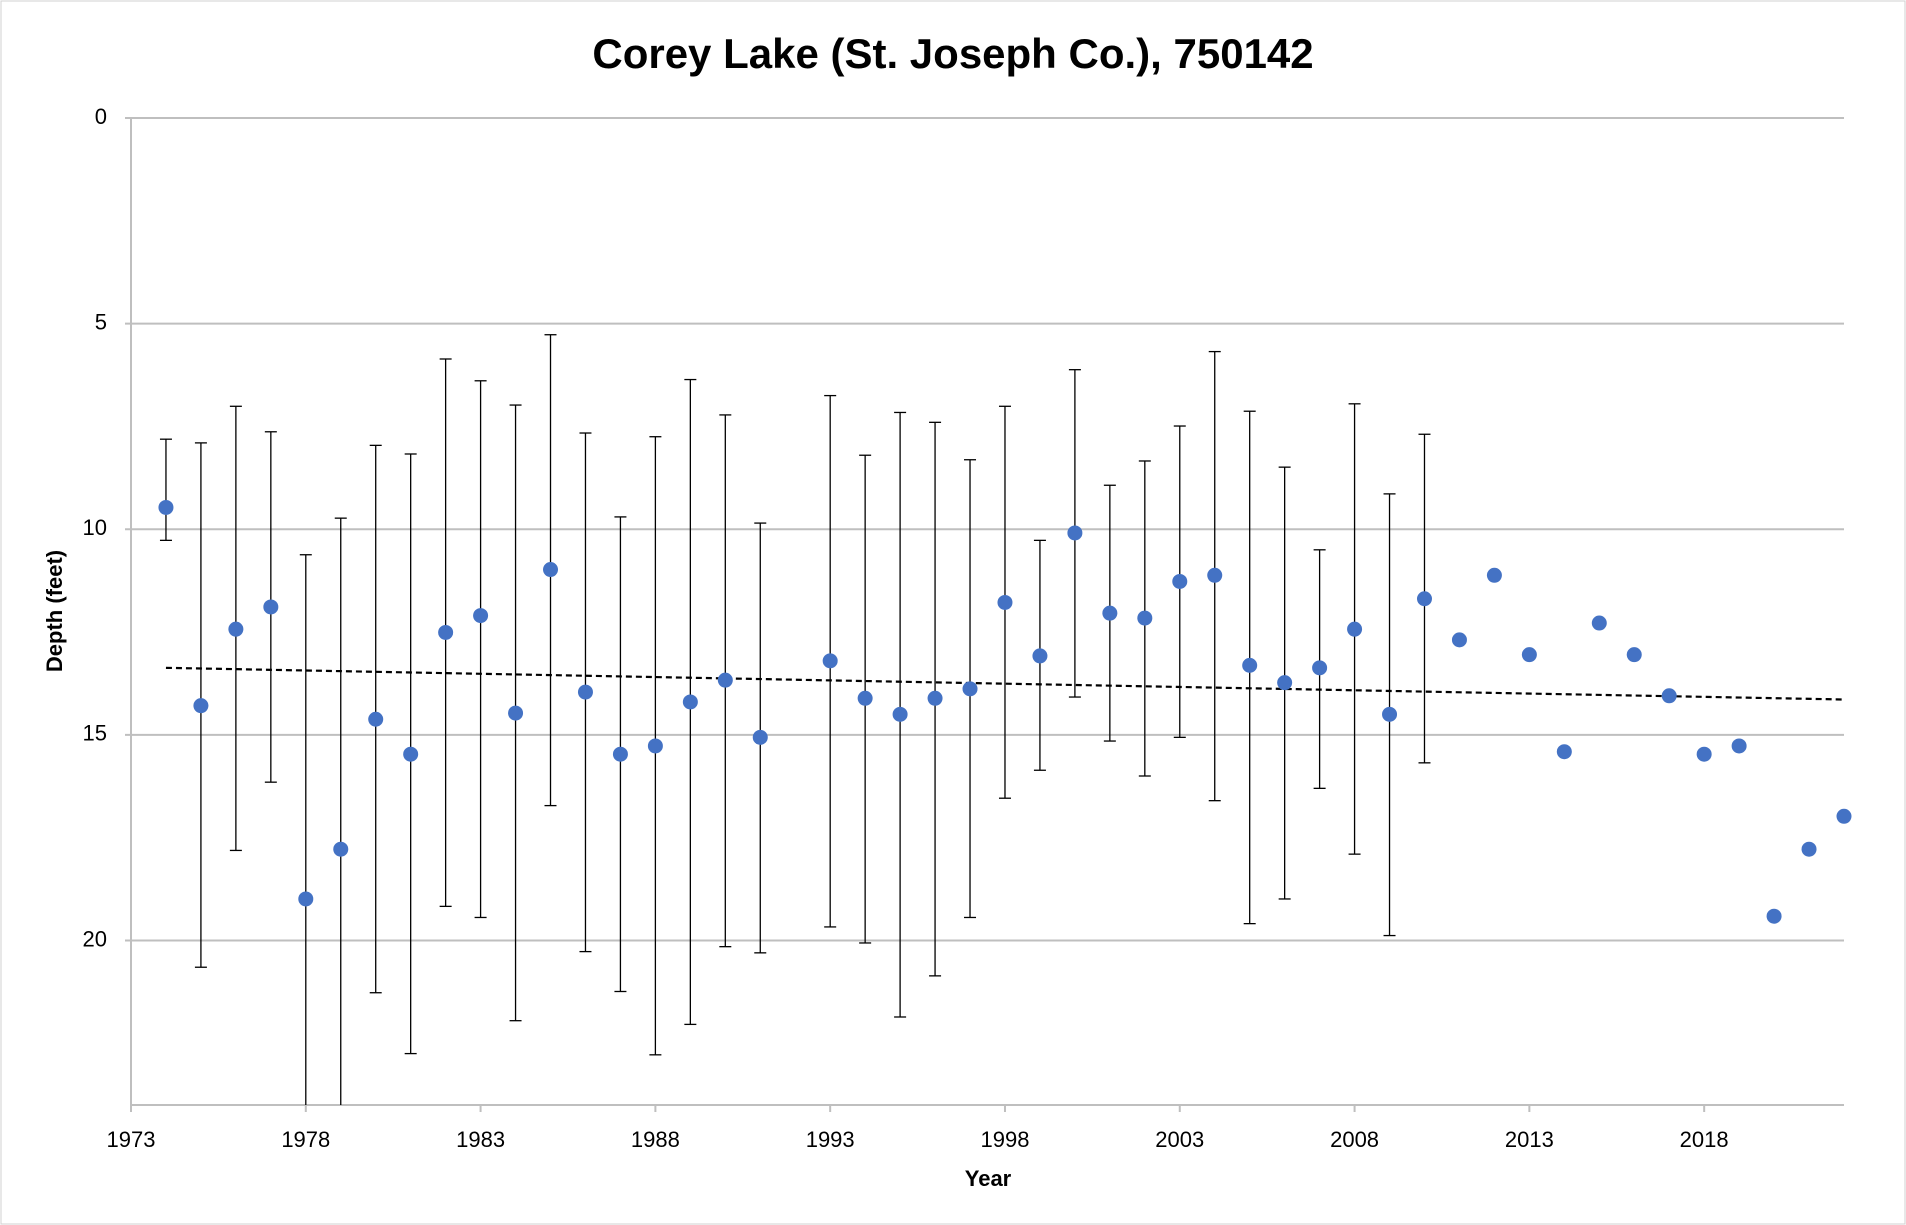  I want to click on x-tick-label: 1988, so click(655, 1139).